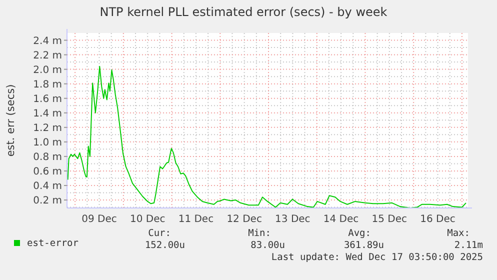 This screenshot has width=497, height=280. What do you see at coordinates (390, 219) in the screenshot?
I see `x-tick-label: 15 Dec` at bounding box center [390, 219].